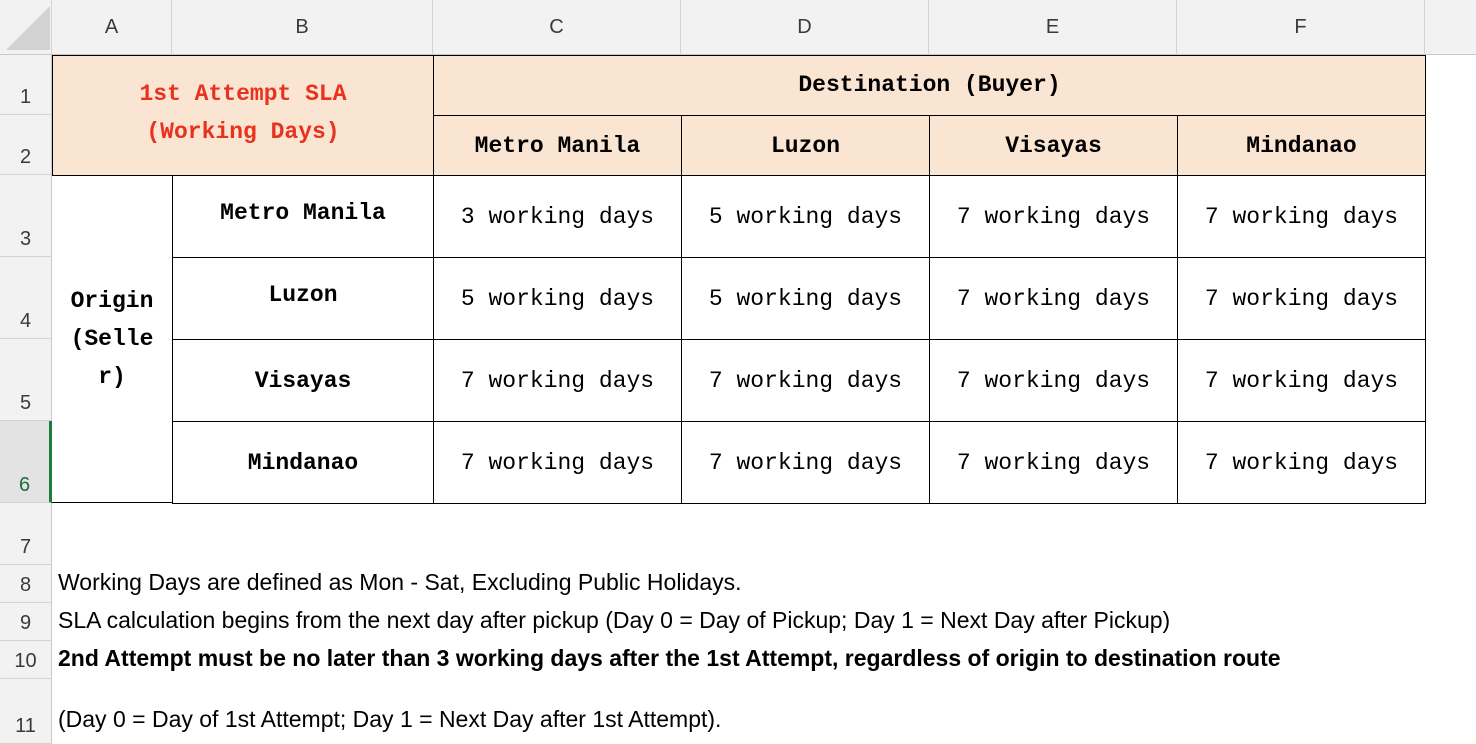  Describe the element at coordinates (26, 298) in the screenshot. I see `row-header-4: 4` at that location.